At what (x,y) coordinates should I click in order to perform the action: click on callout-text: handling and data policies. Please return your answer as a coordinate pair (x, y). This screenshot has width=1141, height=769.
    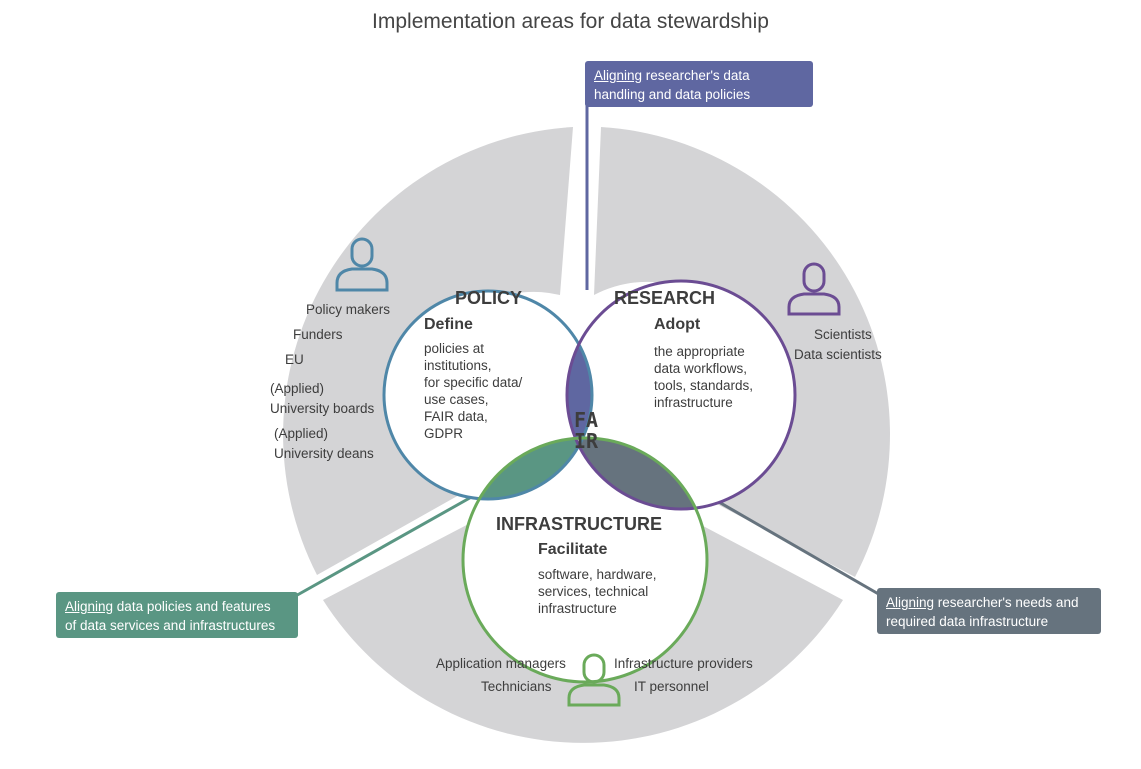
    Looking at the image, I should click on (672, 94).